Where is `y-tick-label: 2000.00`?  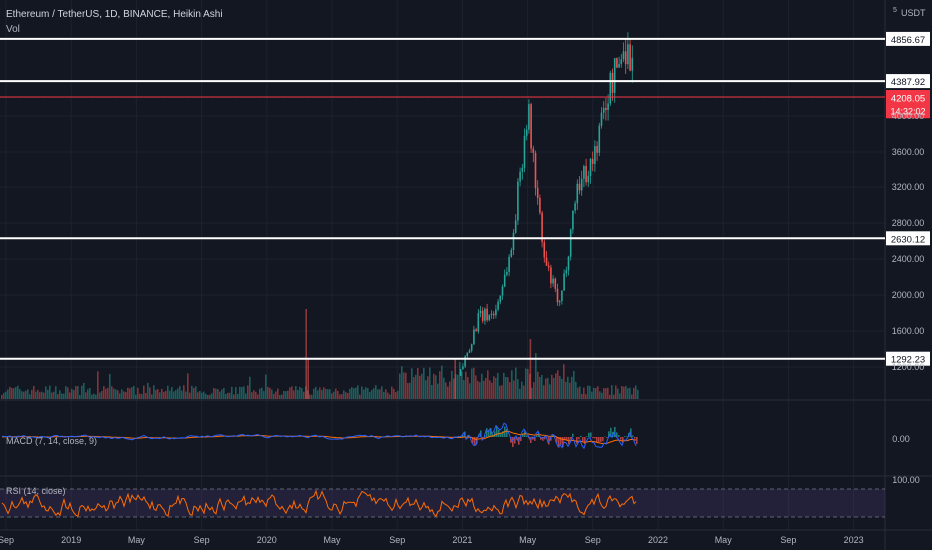 y-tick-label: 2000.00 is located at coordinates (908, 295).